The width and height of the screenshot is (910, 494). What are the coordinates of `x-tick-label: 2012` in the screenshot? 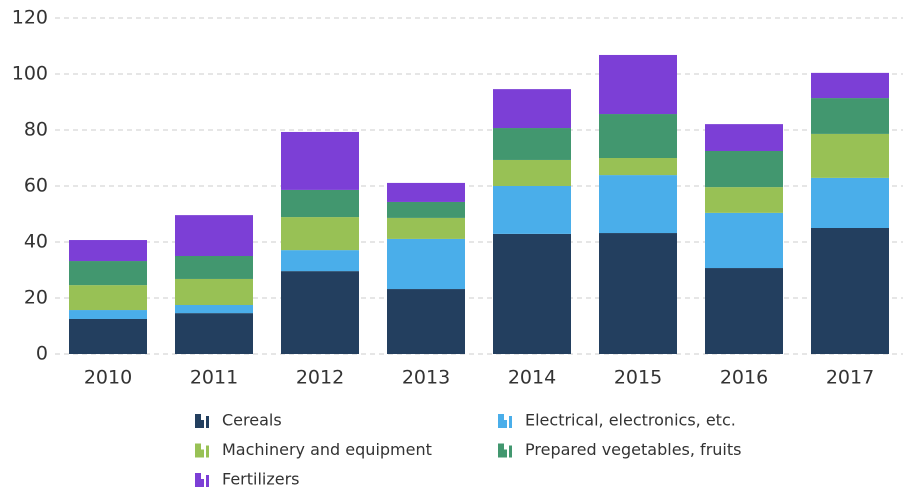 It's located at (320, 378).